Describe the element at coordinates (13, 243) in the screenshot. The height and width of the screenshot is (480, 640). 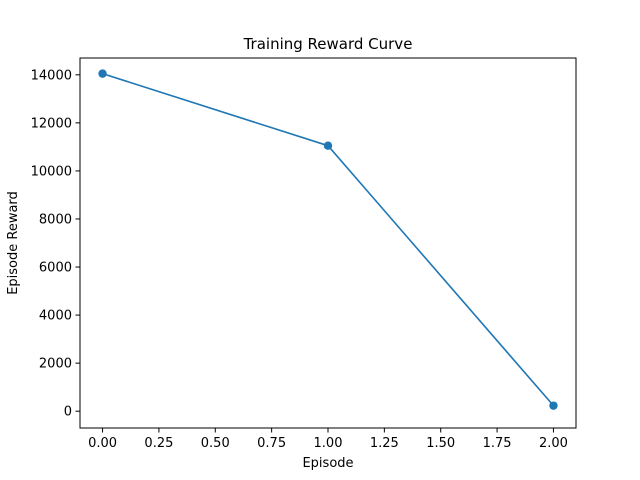
I see `y-axis-label: Episode Reward` at that location.